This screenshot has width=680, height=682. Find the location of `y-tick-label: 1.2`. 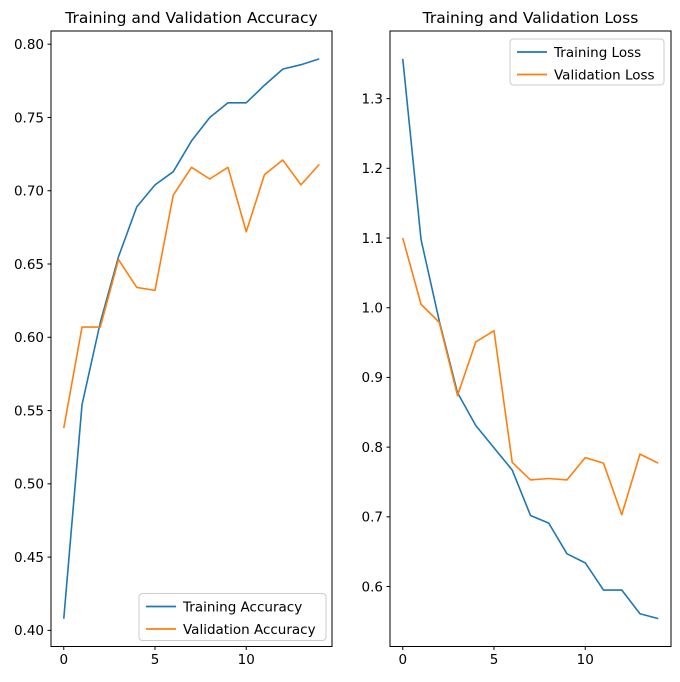

y-tick-label: 1.2 is located at coordinates (372, 169).